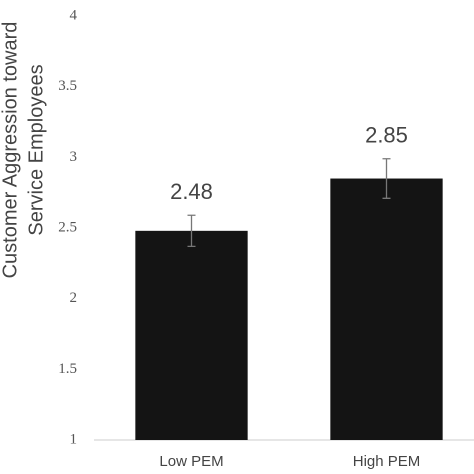  Describe the element at coordinates (10, 150) in the screenshot. I see `y-axis-label: Customer Aggression toward` at that location.